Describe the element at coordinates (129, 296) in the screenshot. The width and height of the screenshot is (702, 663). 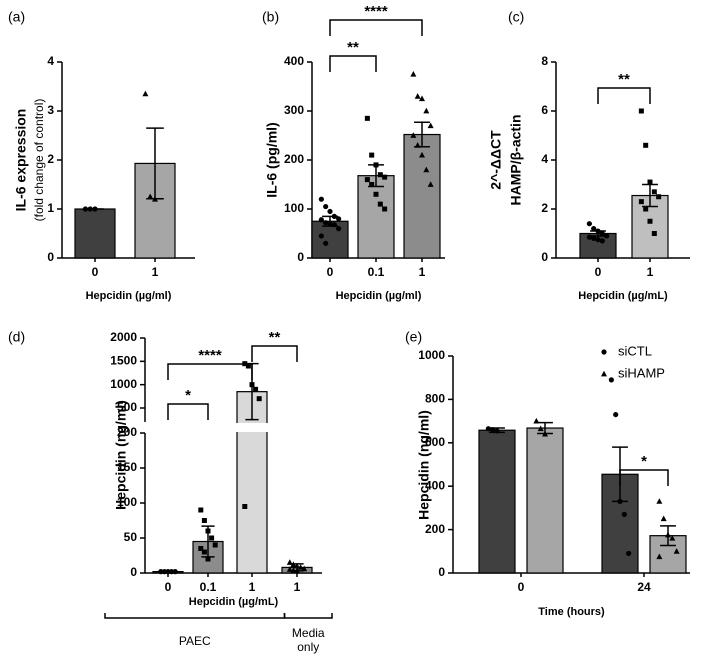
I see `x-axis-label: Hepcidin (µg/ml)` at that location.